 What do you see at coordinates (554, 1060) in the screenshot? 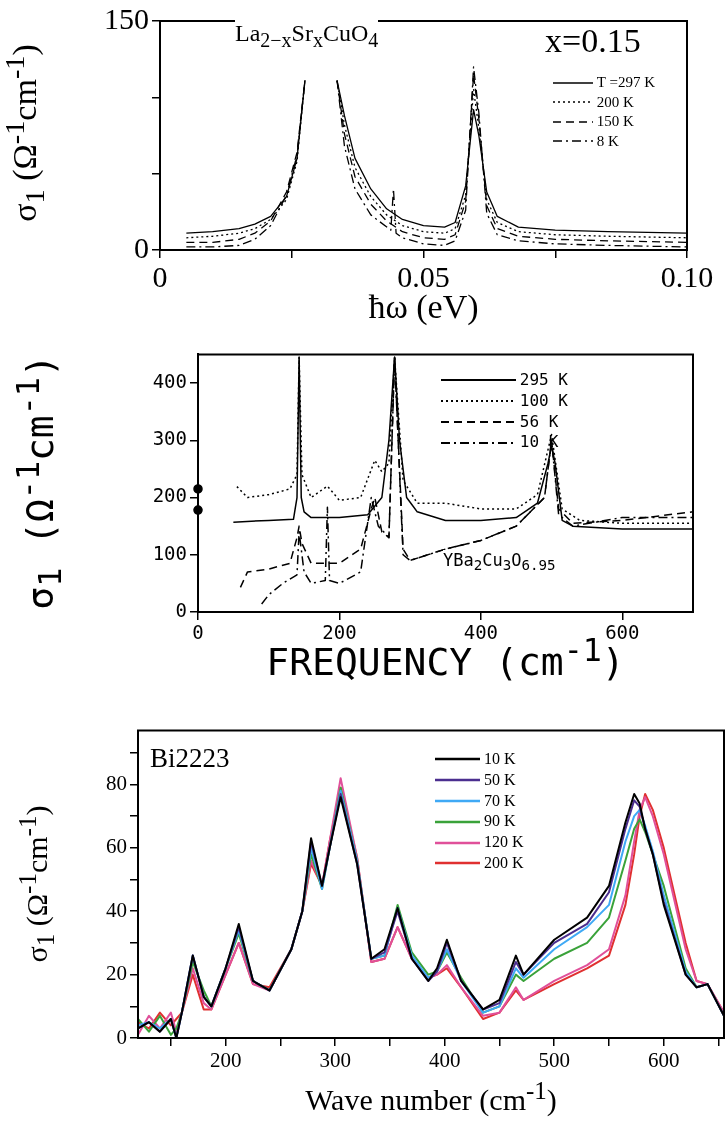
I see `x-tick-label: 500` at bounding box center [554, 1060].